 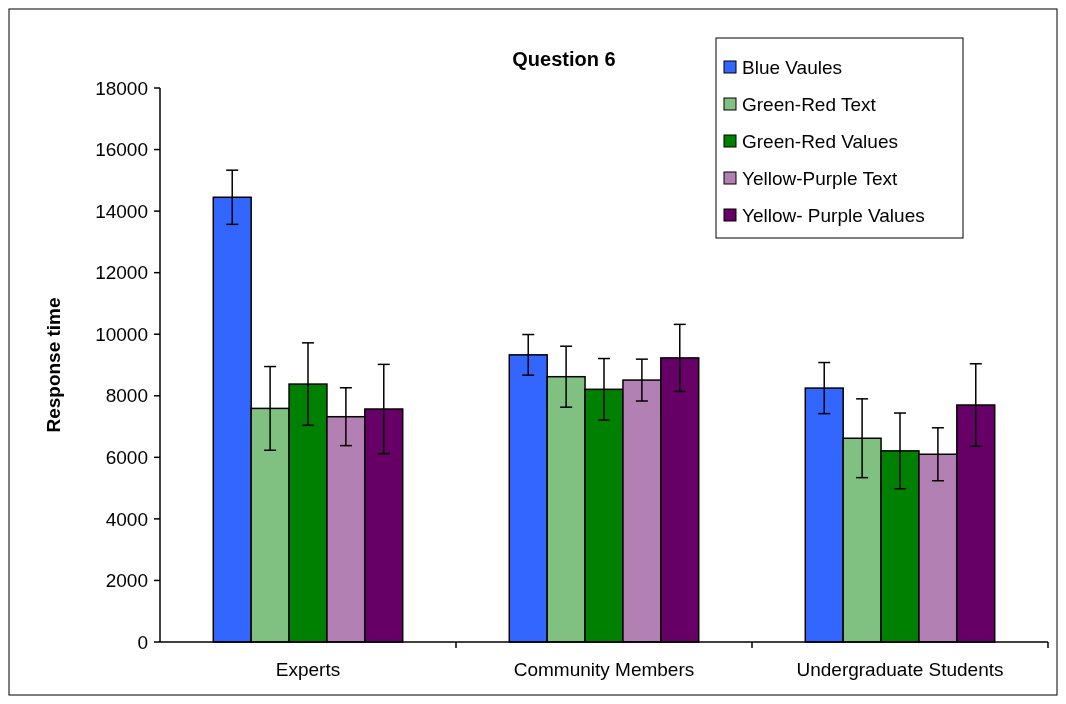 I want to click on y-axis-title: Response time, so click(x=53, y=365).